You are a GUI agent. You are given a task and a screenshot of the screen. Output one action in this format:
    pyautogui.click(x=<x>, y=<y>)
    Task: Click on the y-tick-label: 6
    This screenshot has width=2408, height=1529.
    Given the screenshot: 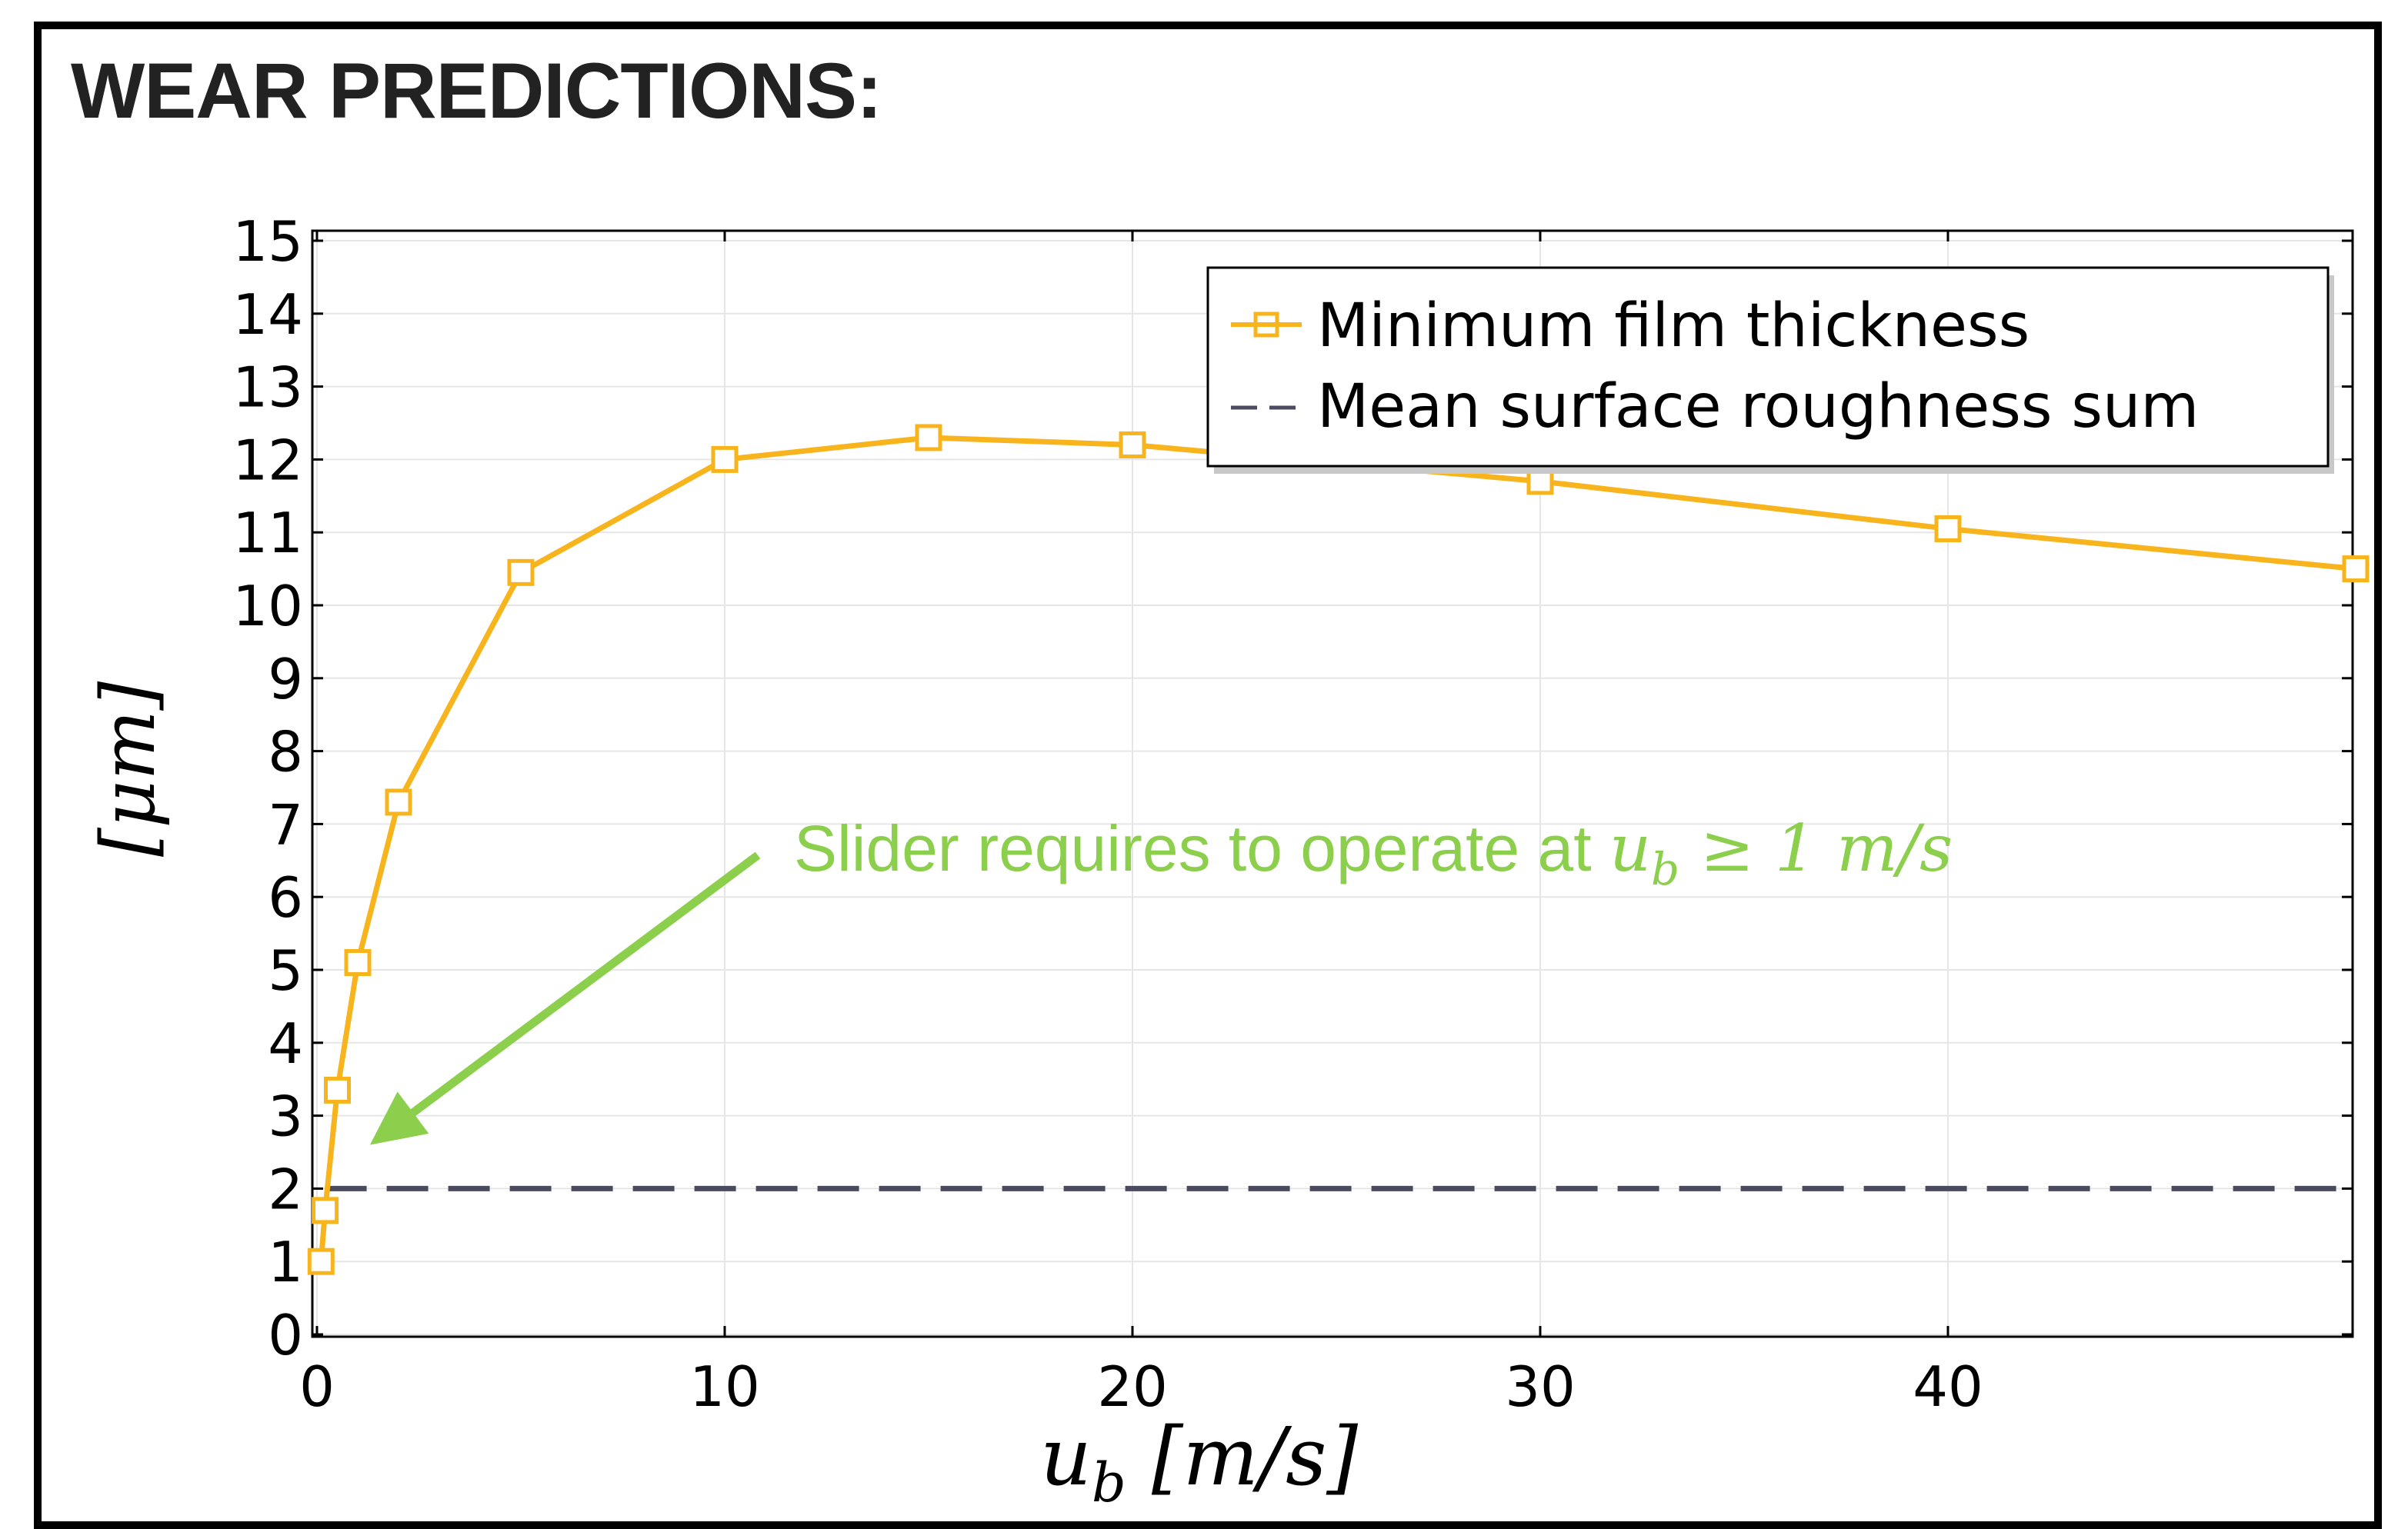 What is the action you would take?
    pyautogui.click(x=285, y=897)
    